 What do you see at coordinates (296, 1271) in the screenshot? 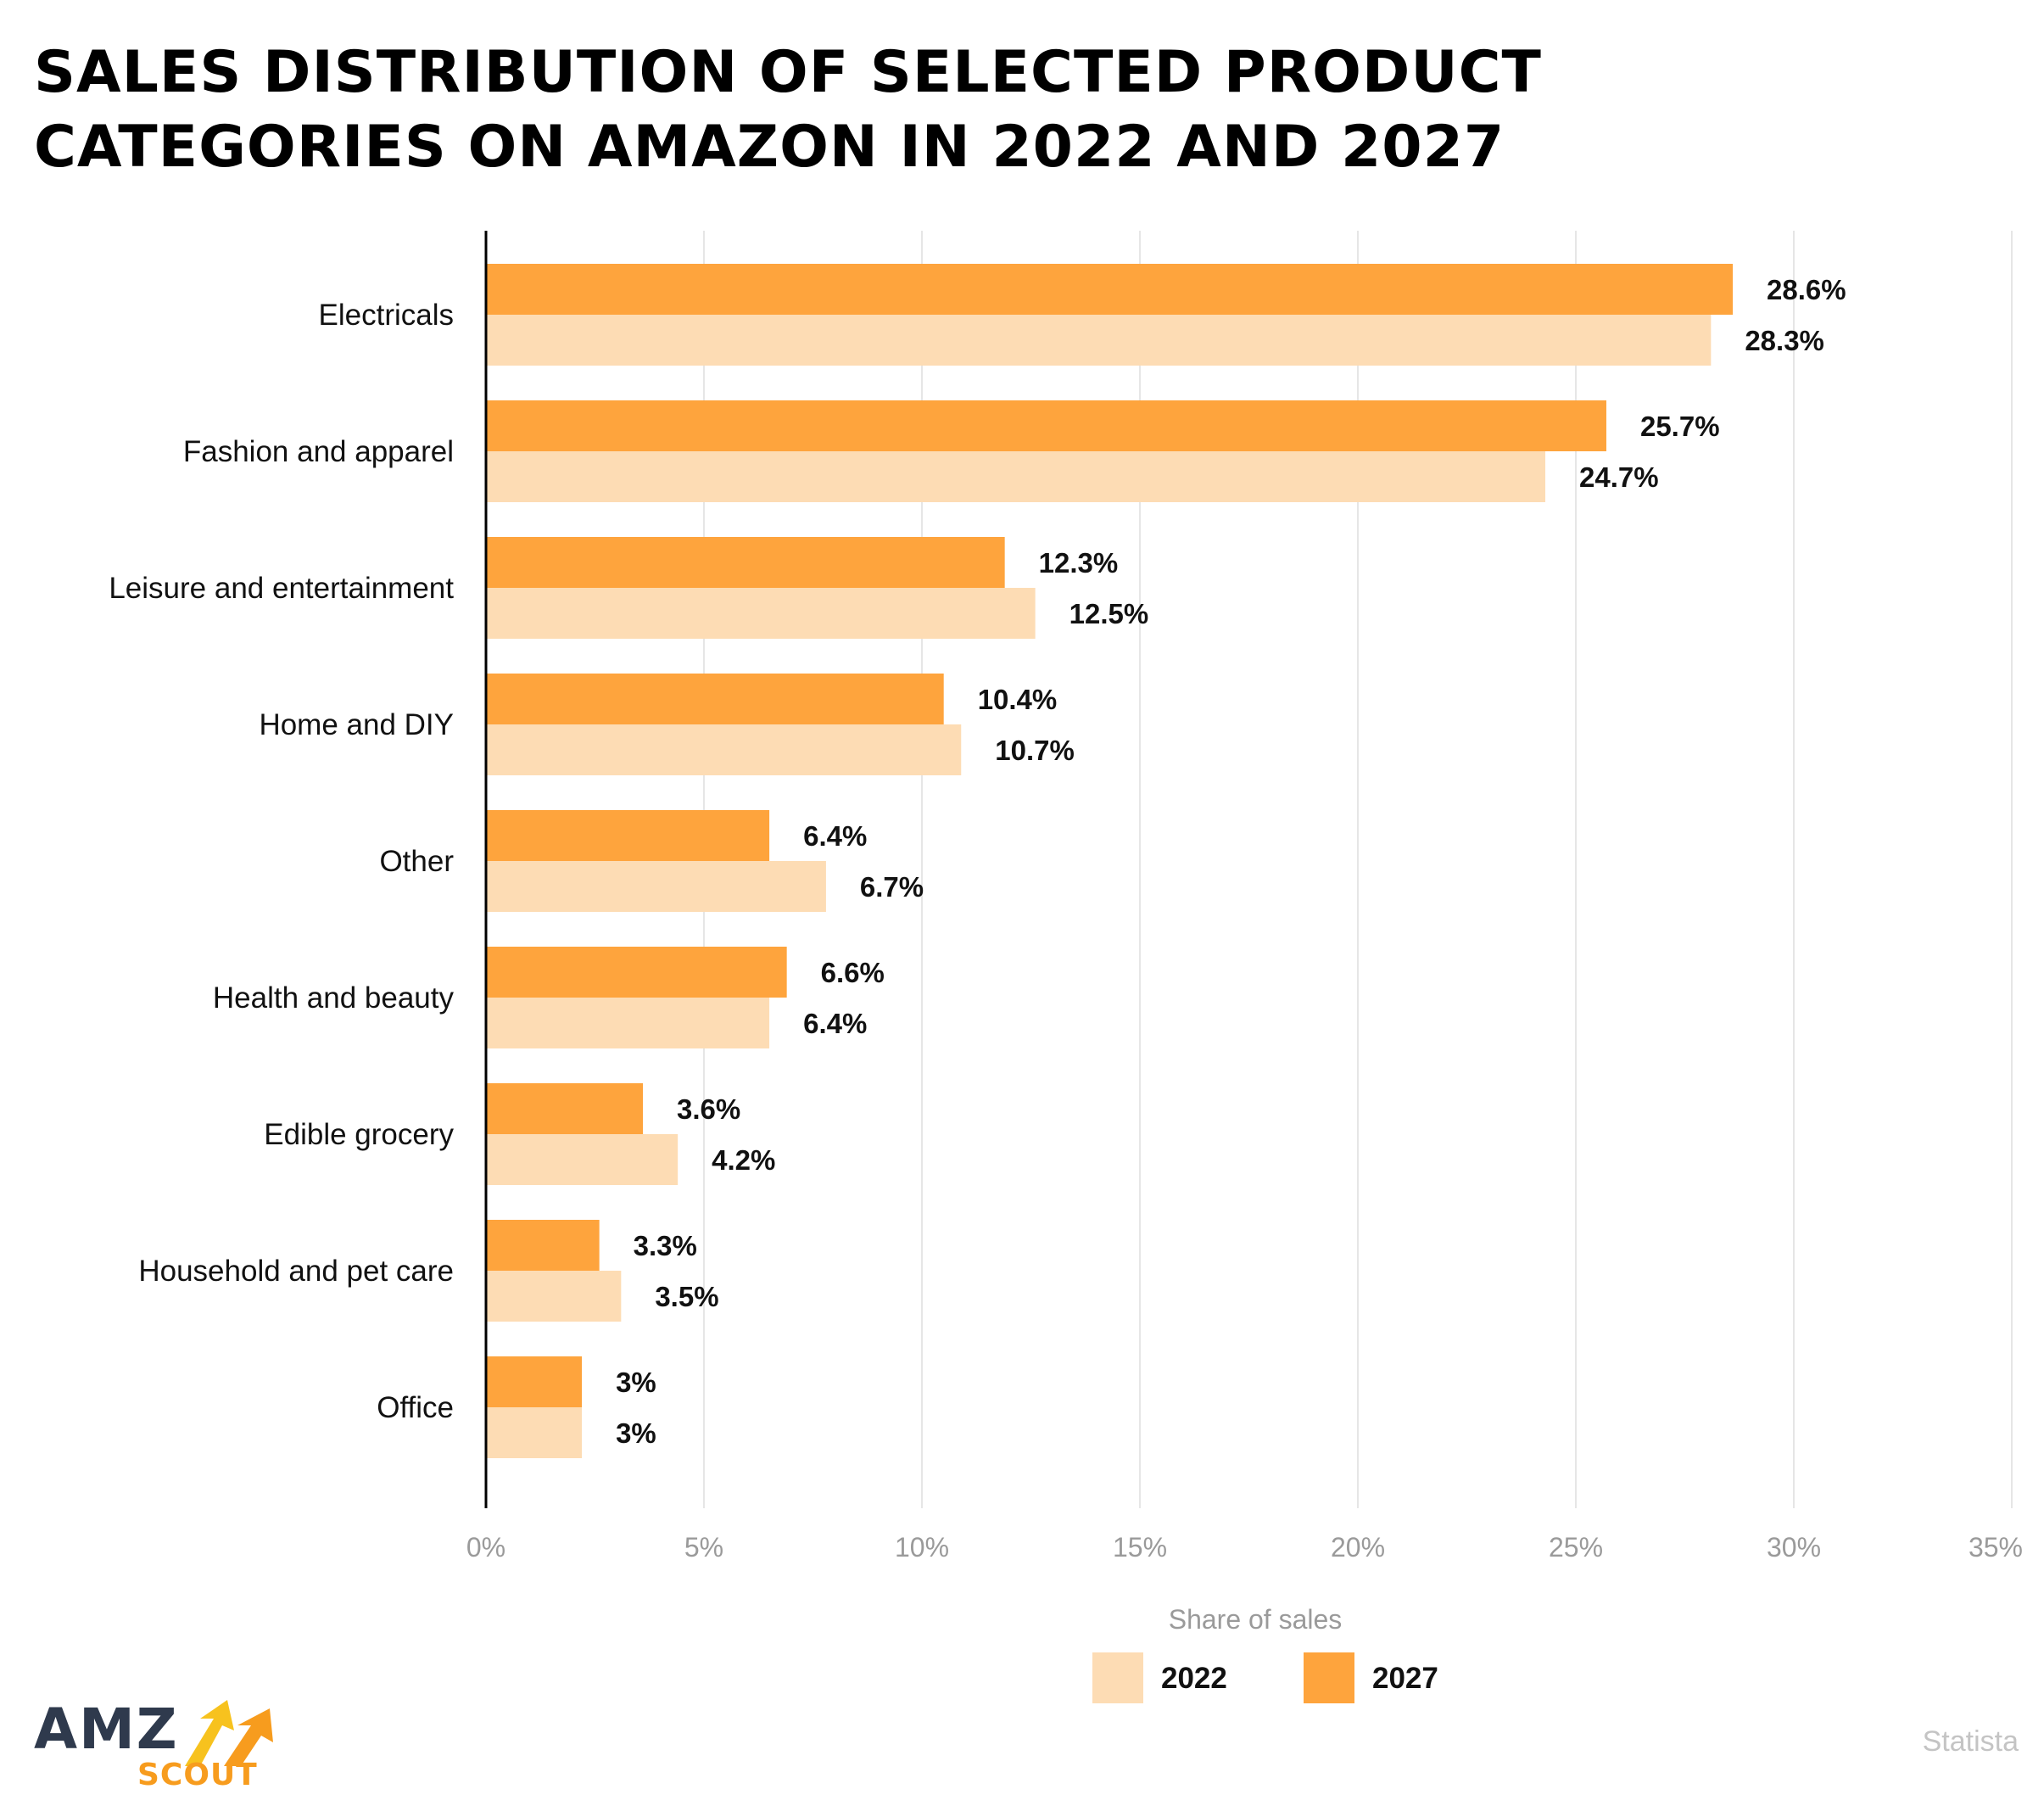
I see `category-label-7: Household and pet care` at bounding box center [296, 1271].